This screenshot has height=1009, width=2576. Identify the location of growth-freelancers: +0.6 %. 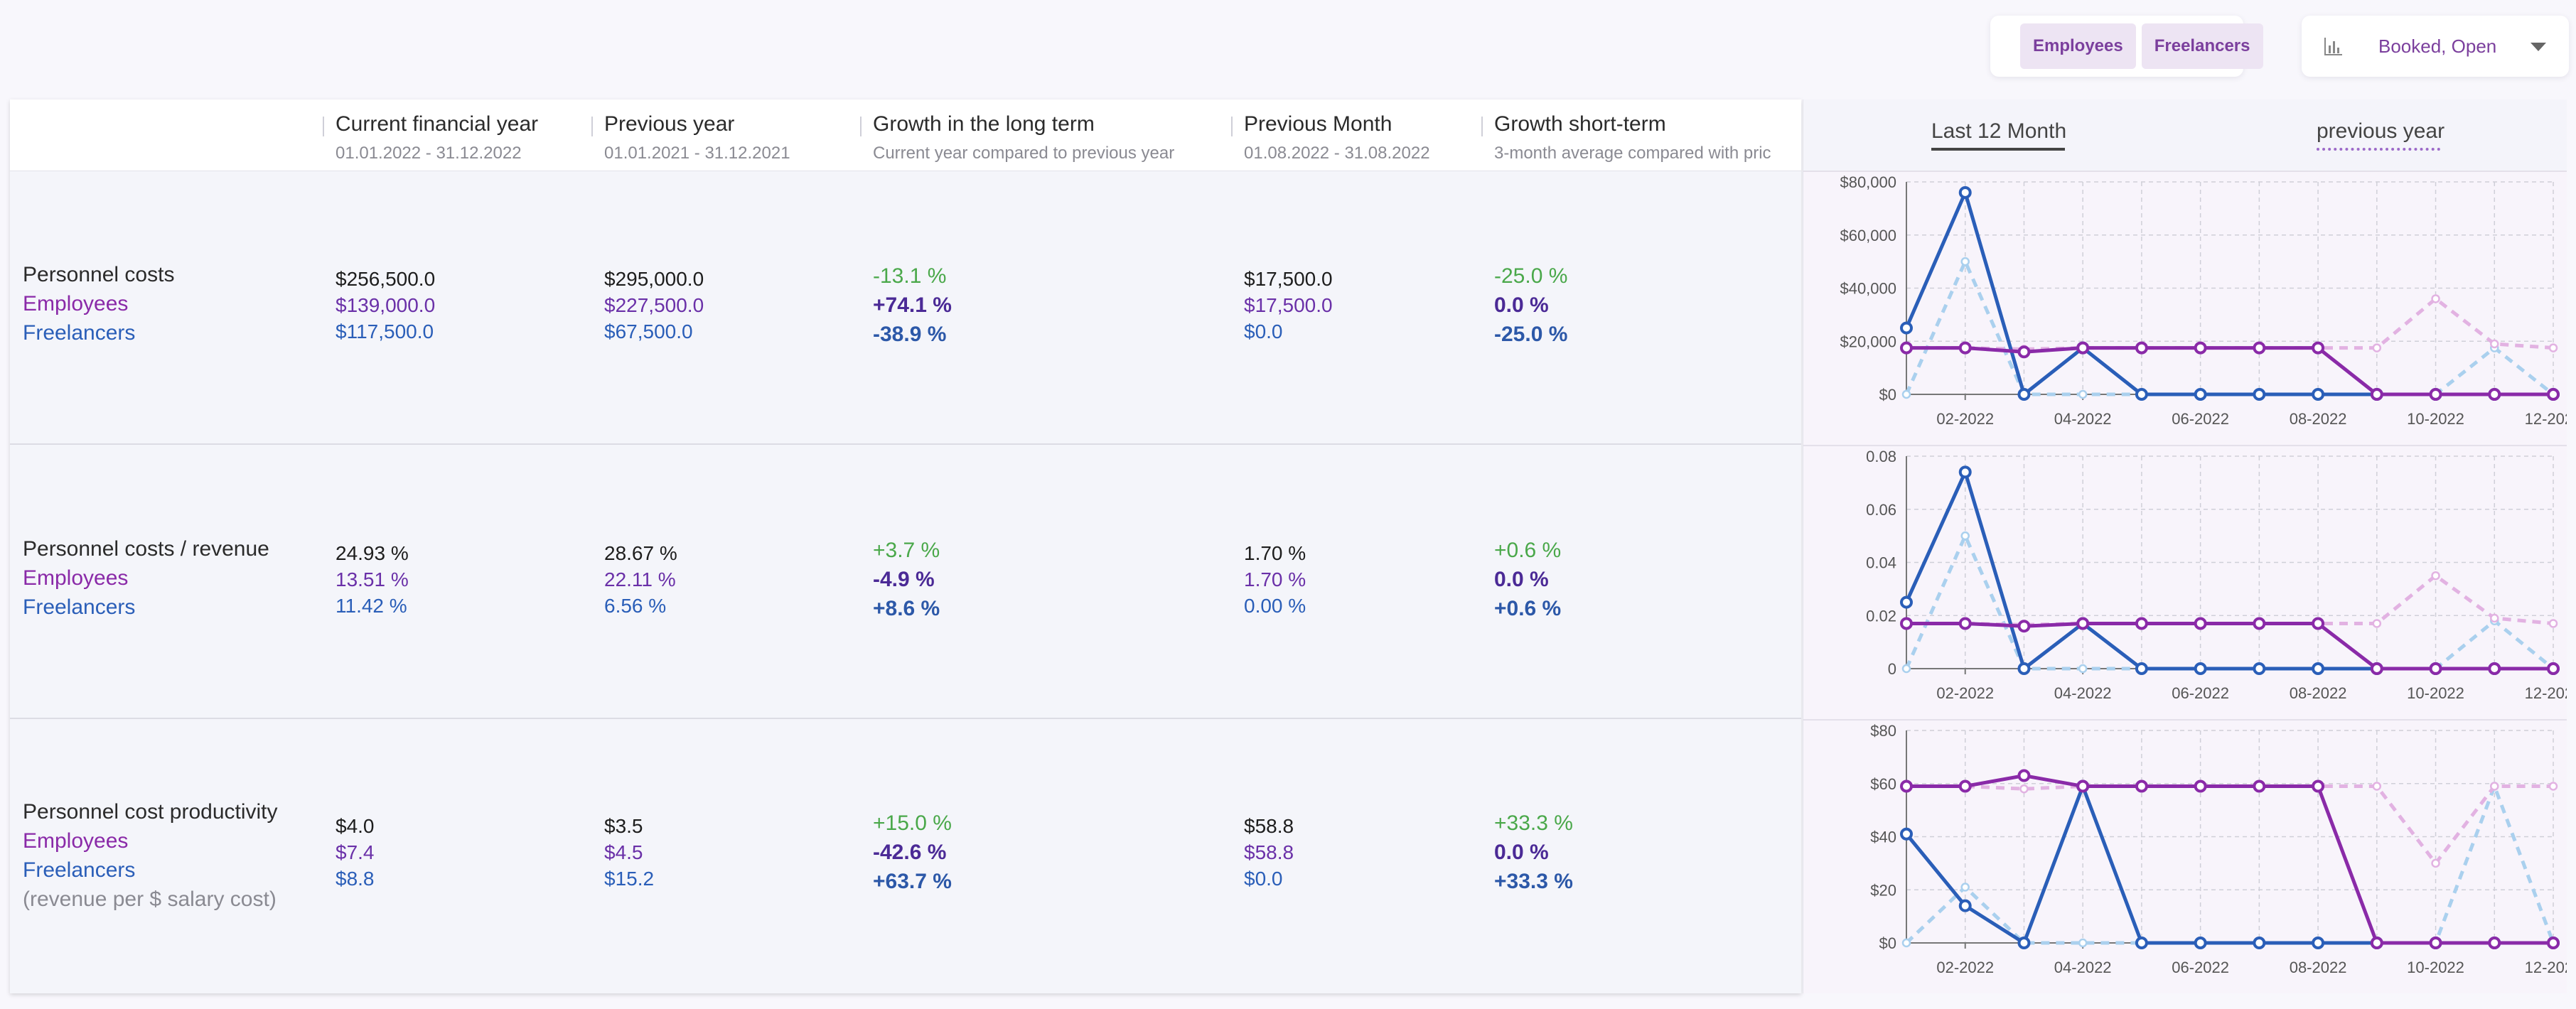
(1528, 609).